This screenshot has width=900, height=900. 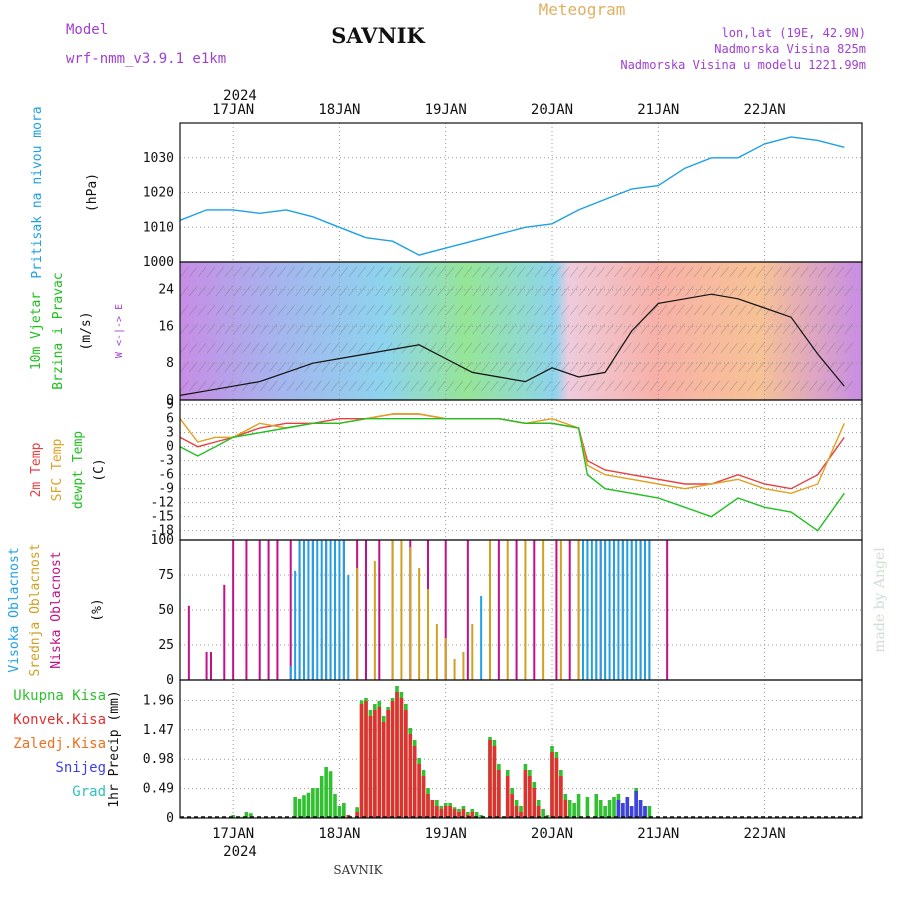 What do you see at coordinates (166, 326) in the screenshot?
I see `y-tick-label: 16` at bounding box center [166, 326].